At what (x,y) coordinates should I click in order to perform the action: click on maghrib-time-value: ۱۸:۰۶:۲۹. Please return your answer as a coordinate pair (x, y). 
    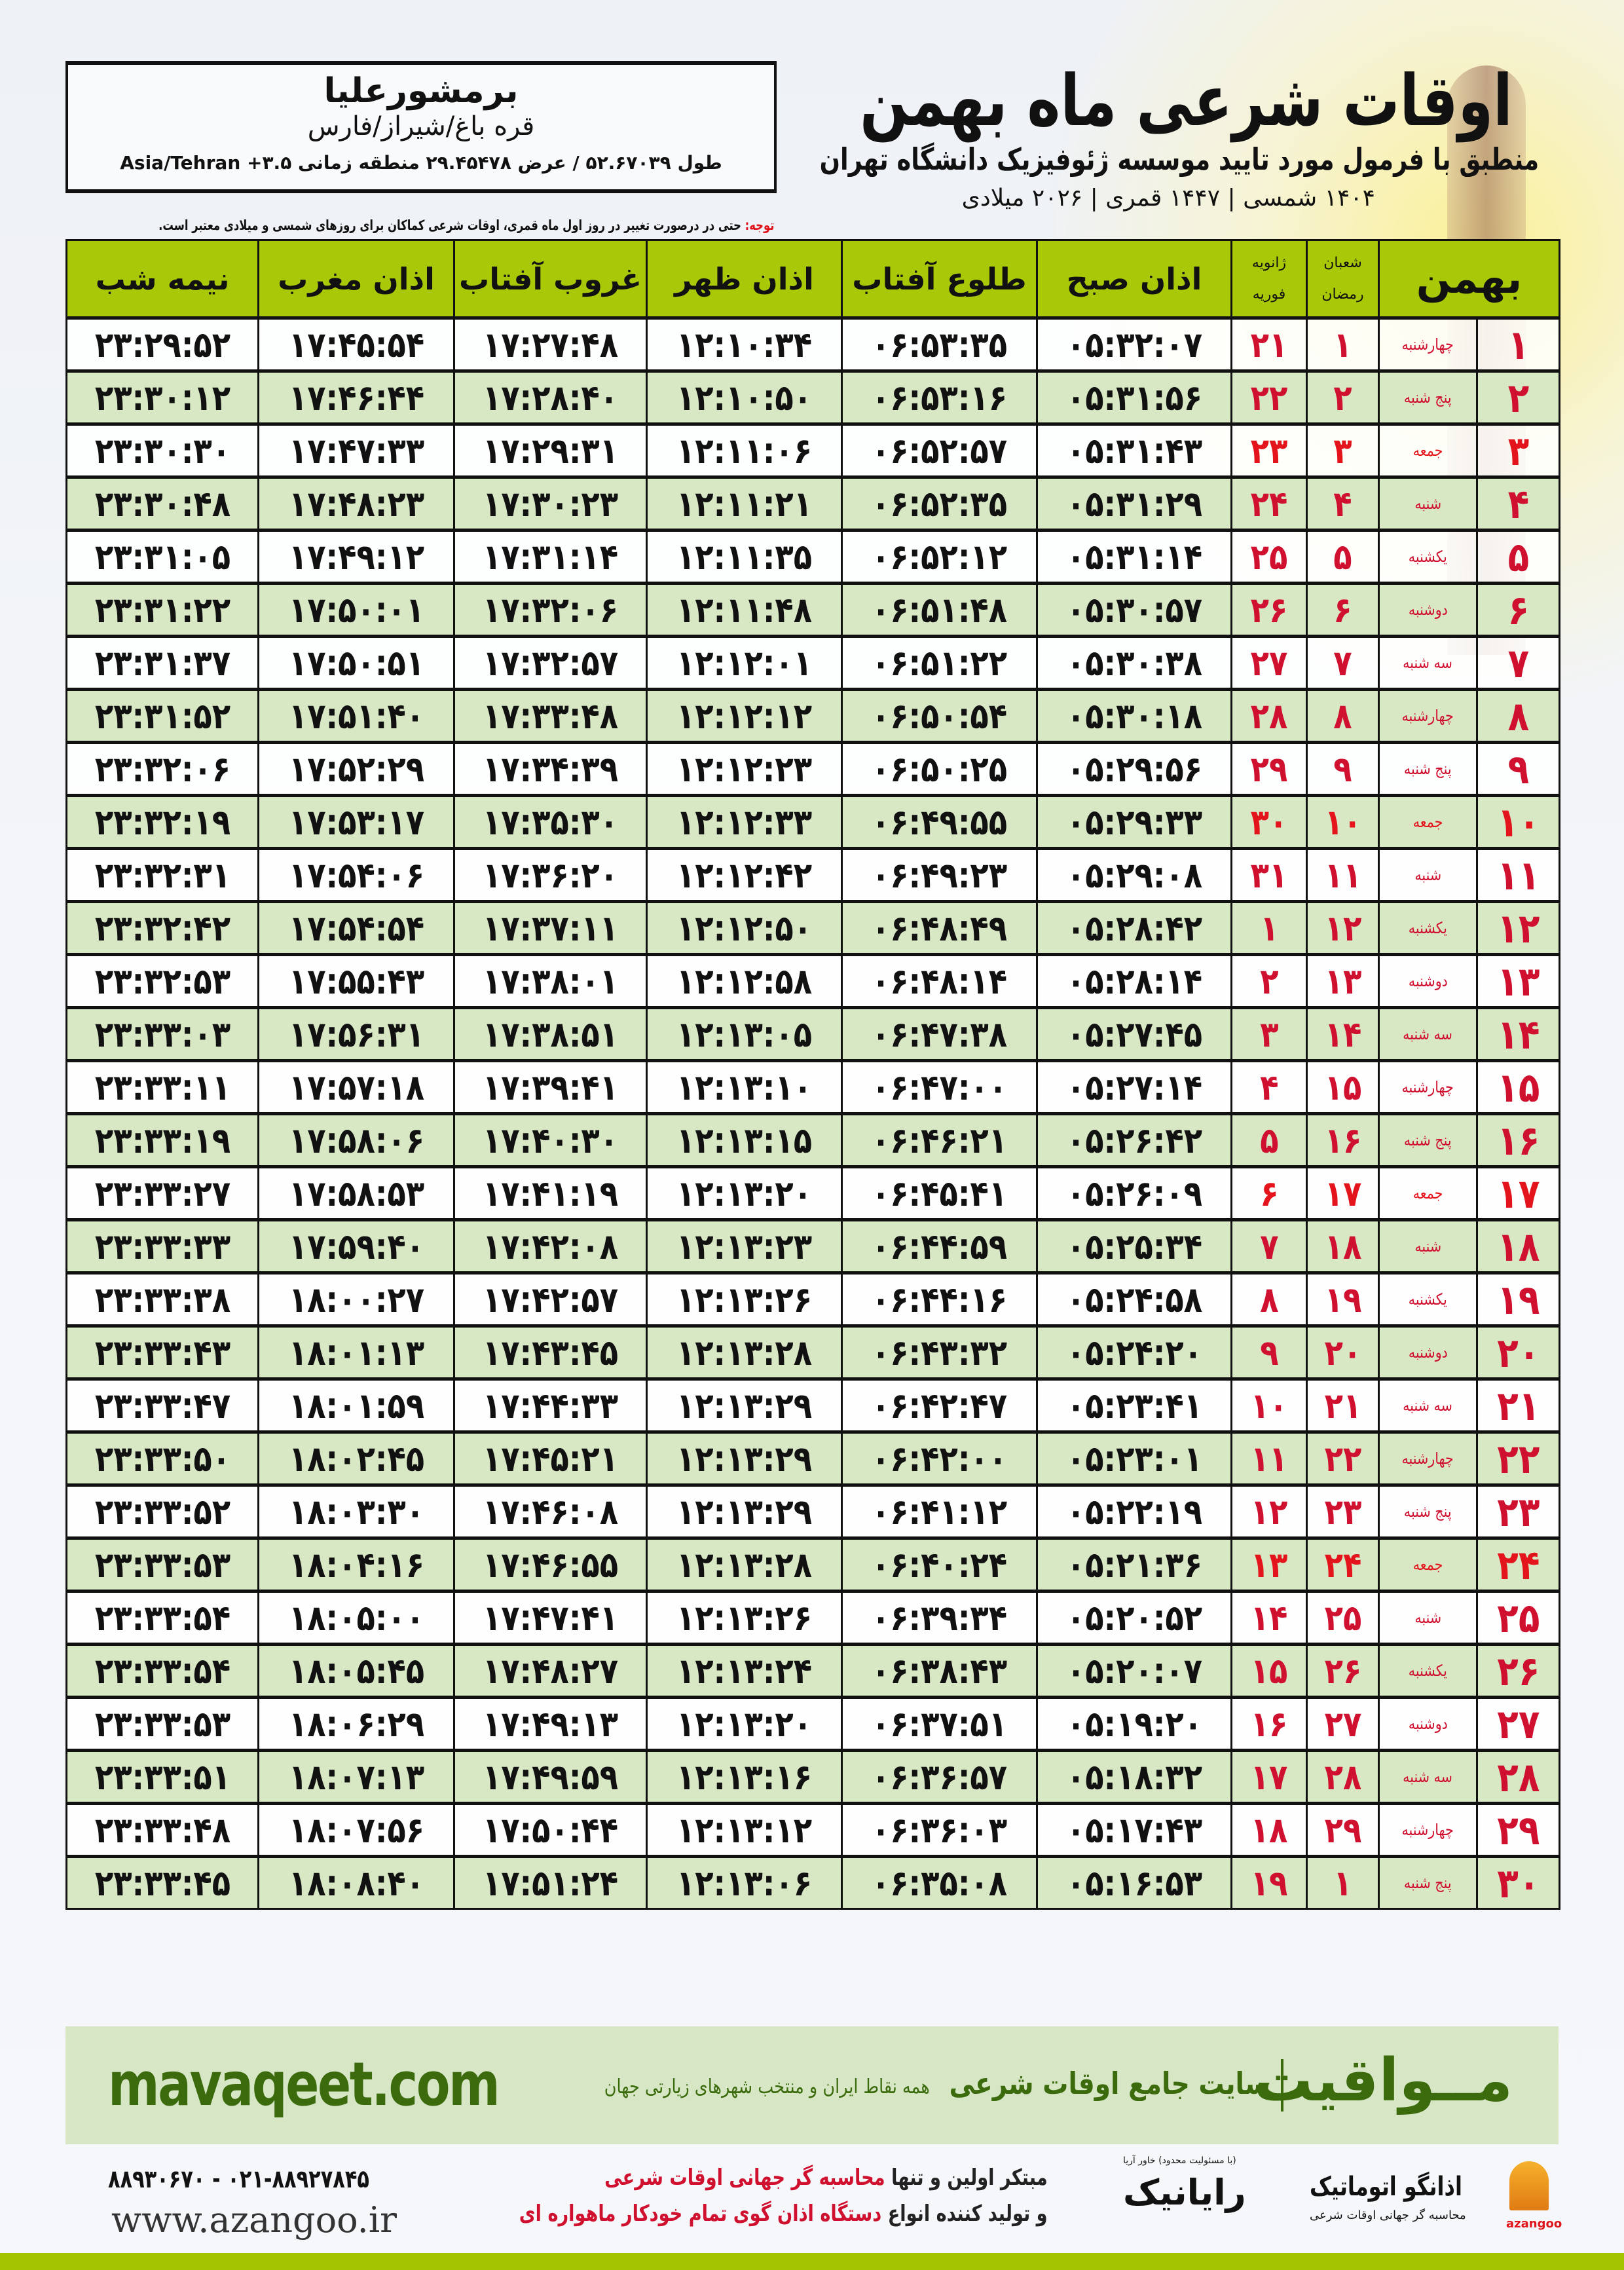
    Looking at the image, I should click on (356, 1724).